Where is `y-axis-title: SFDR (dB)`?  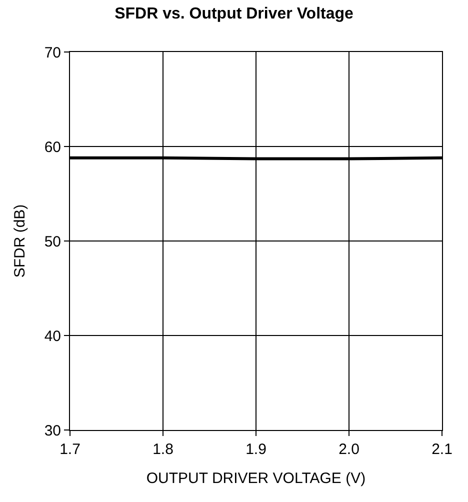
y-axis-title: SFDR (dB) is located at coordinates (20, 241).